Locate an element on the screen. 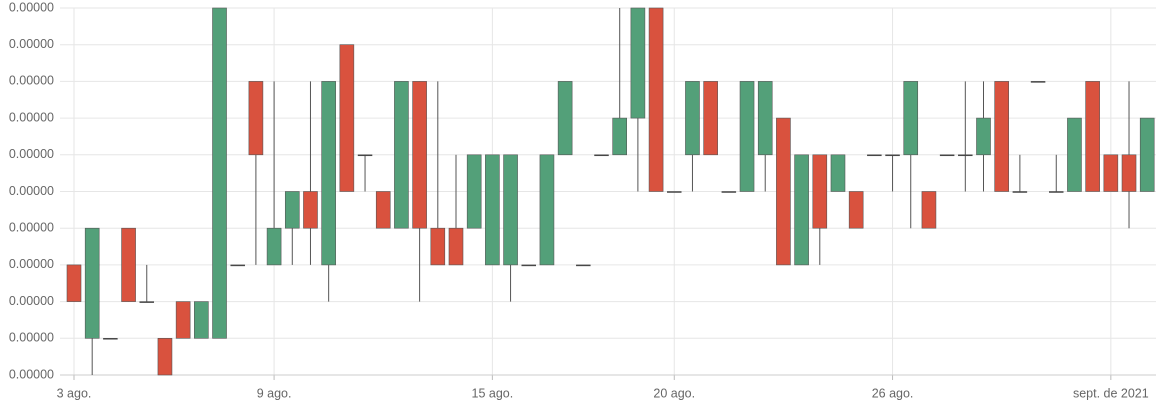 This screenshot has width=1158, height=404. x-tick-label: 26 ago. is located at coordinates (893, 393).